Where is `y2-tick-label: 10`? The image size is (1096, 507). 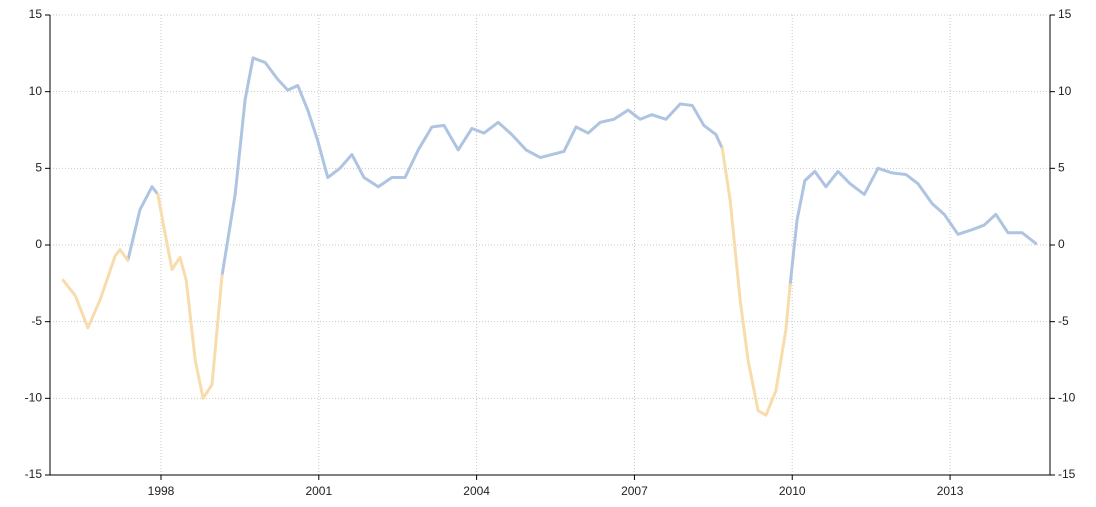 y2-tick-label: 10 is located at coordinates (1065, 91).